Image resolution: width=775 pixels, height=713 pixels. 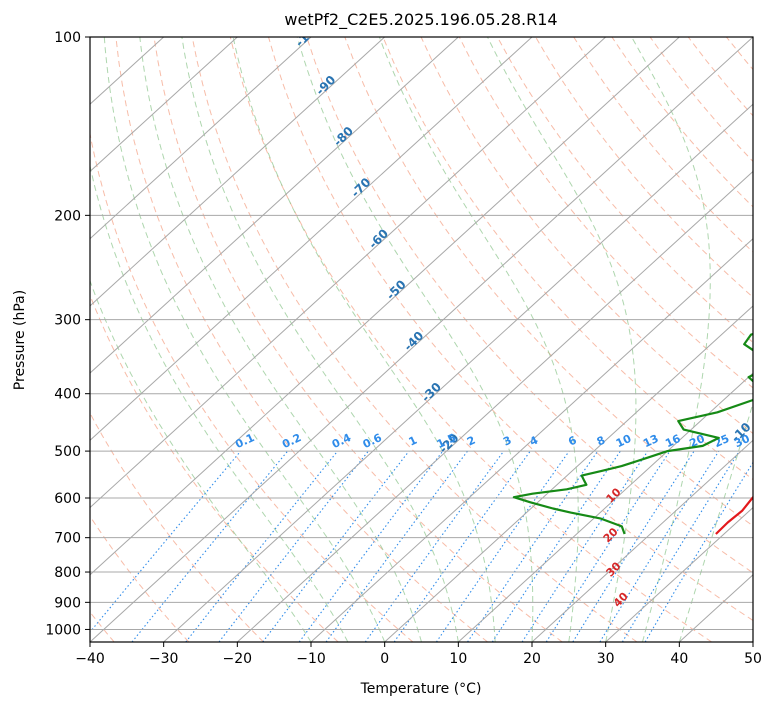 I want to click on x-axis-label: Temperature (°C), so click(x=421, y=689).